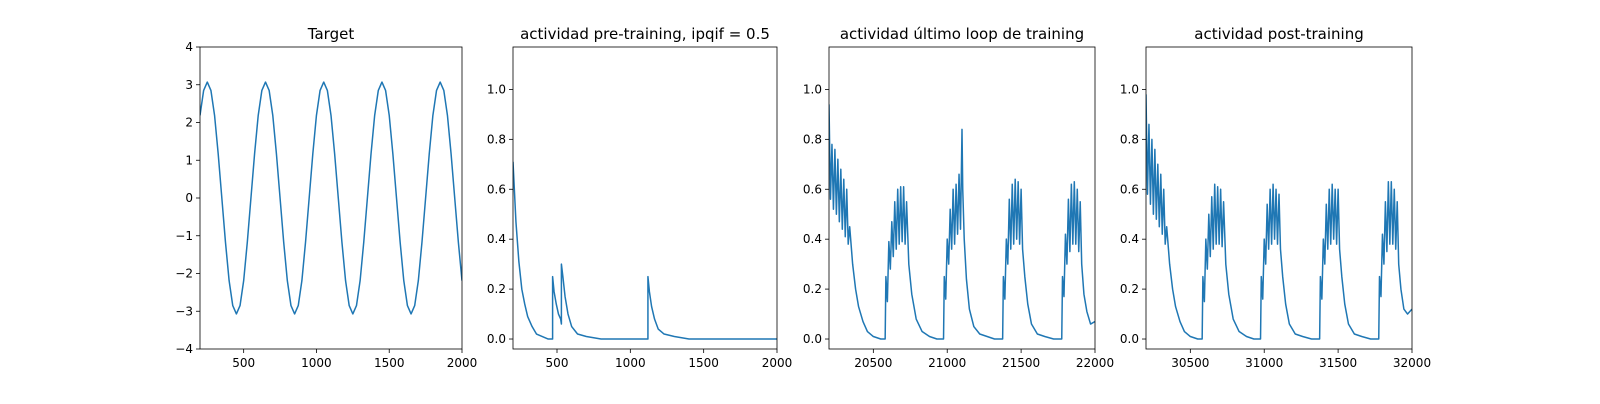 The width and height of the screenshot is (1600, 404). What do you see at coordinates (1190, 363) in the screenshot?
I see `x-tick-label: 30500` at bounding box center [1190, 363].